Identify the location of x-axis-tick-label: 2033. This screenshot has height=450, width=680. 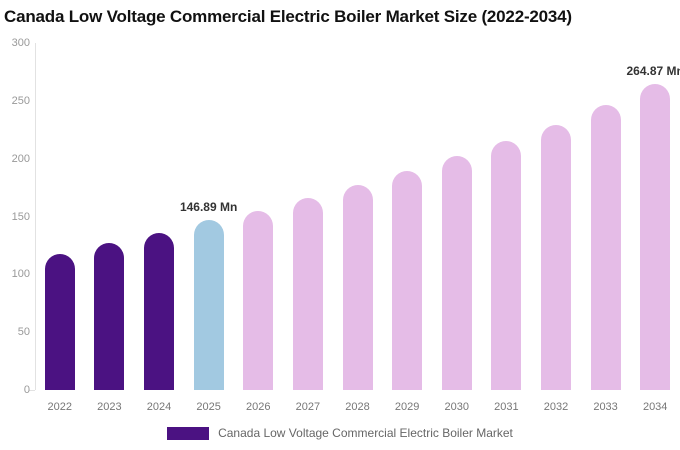
(605, 407).